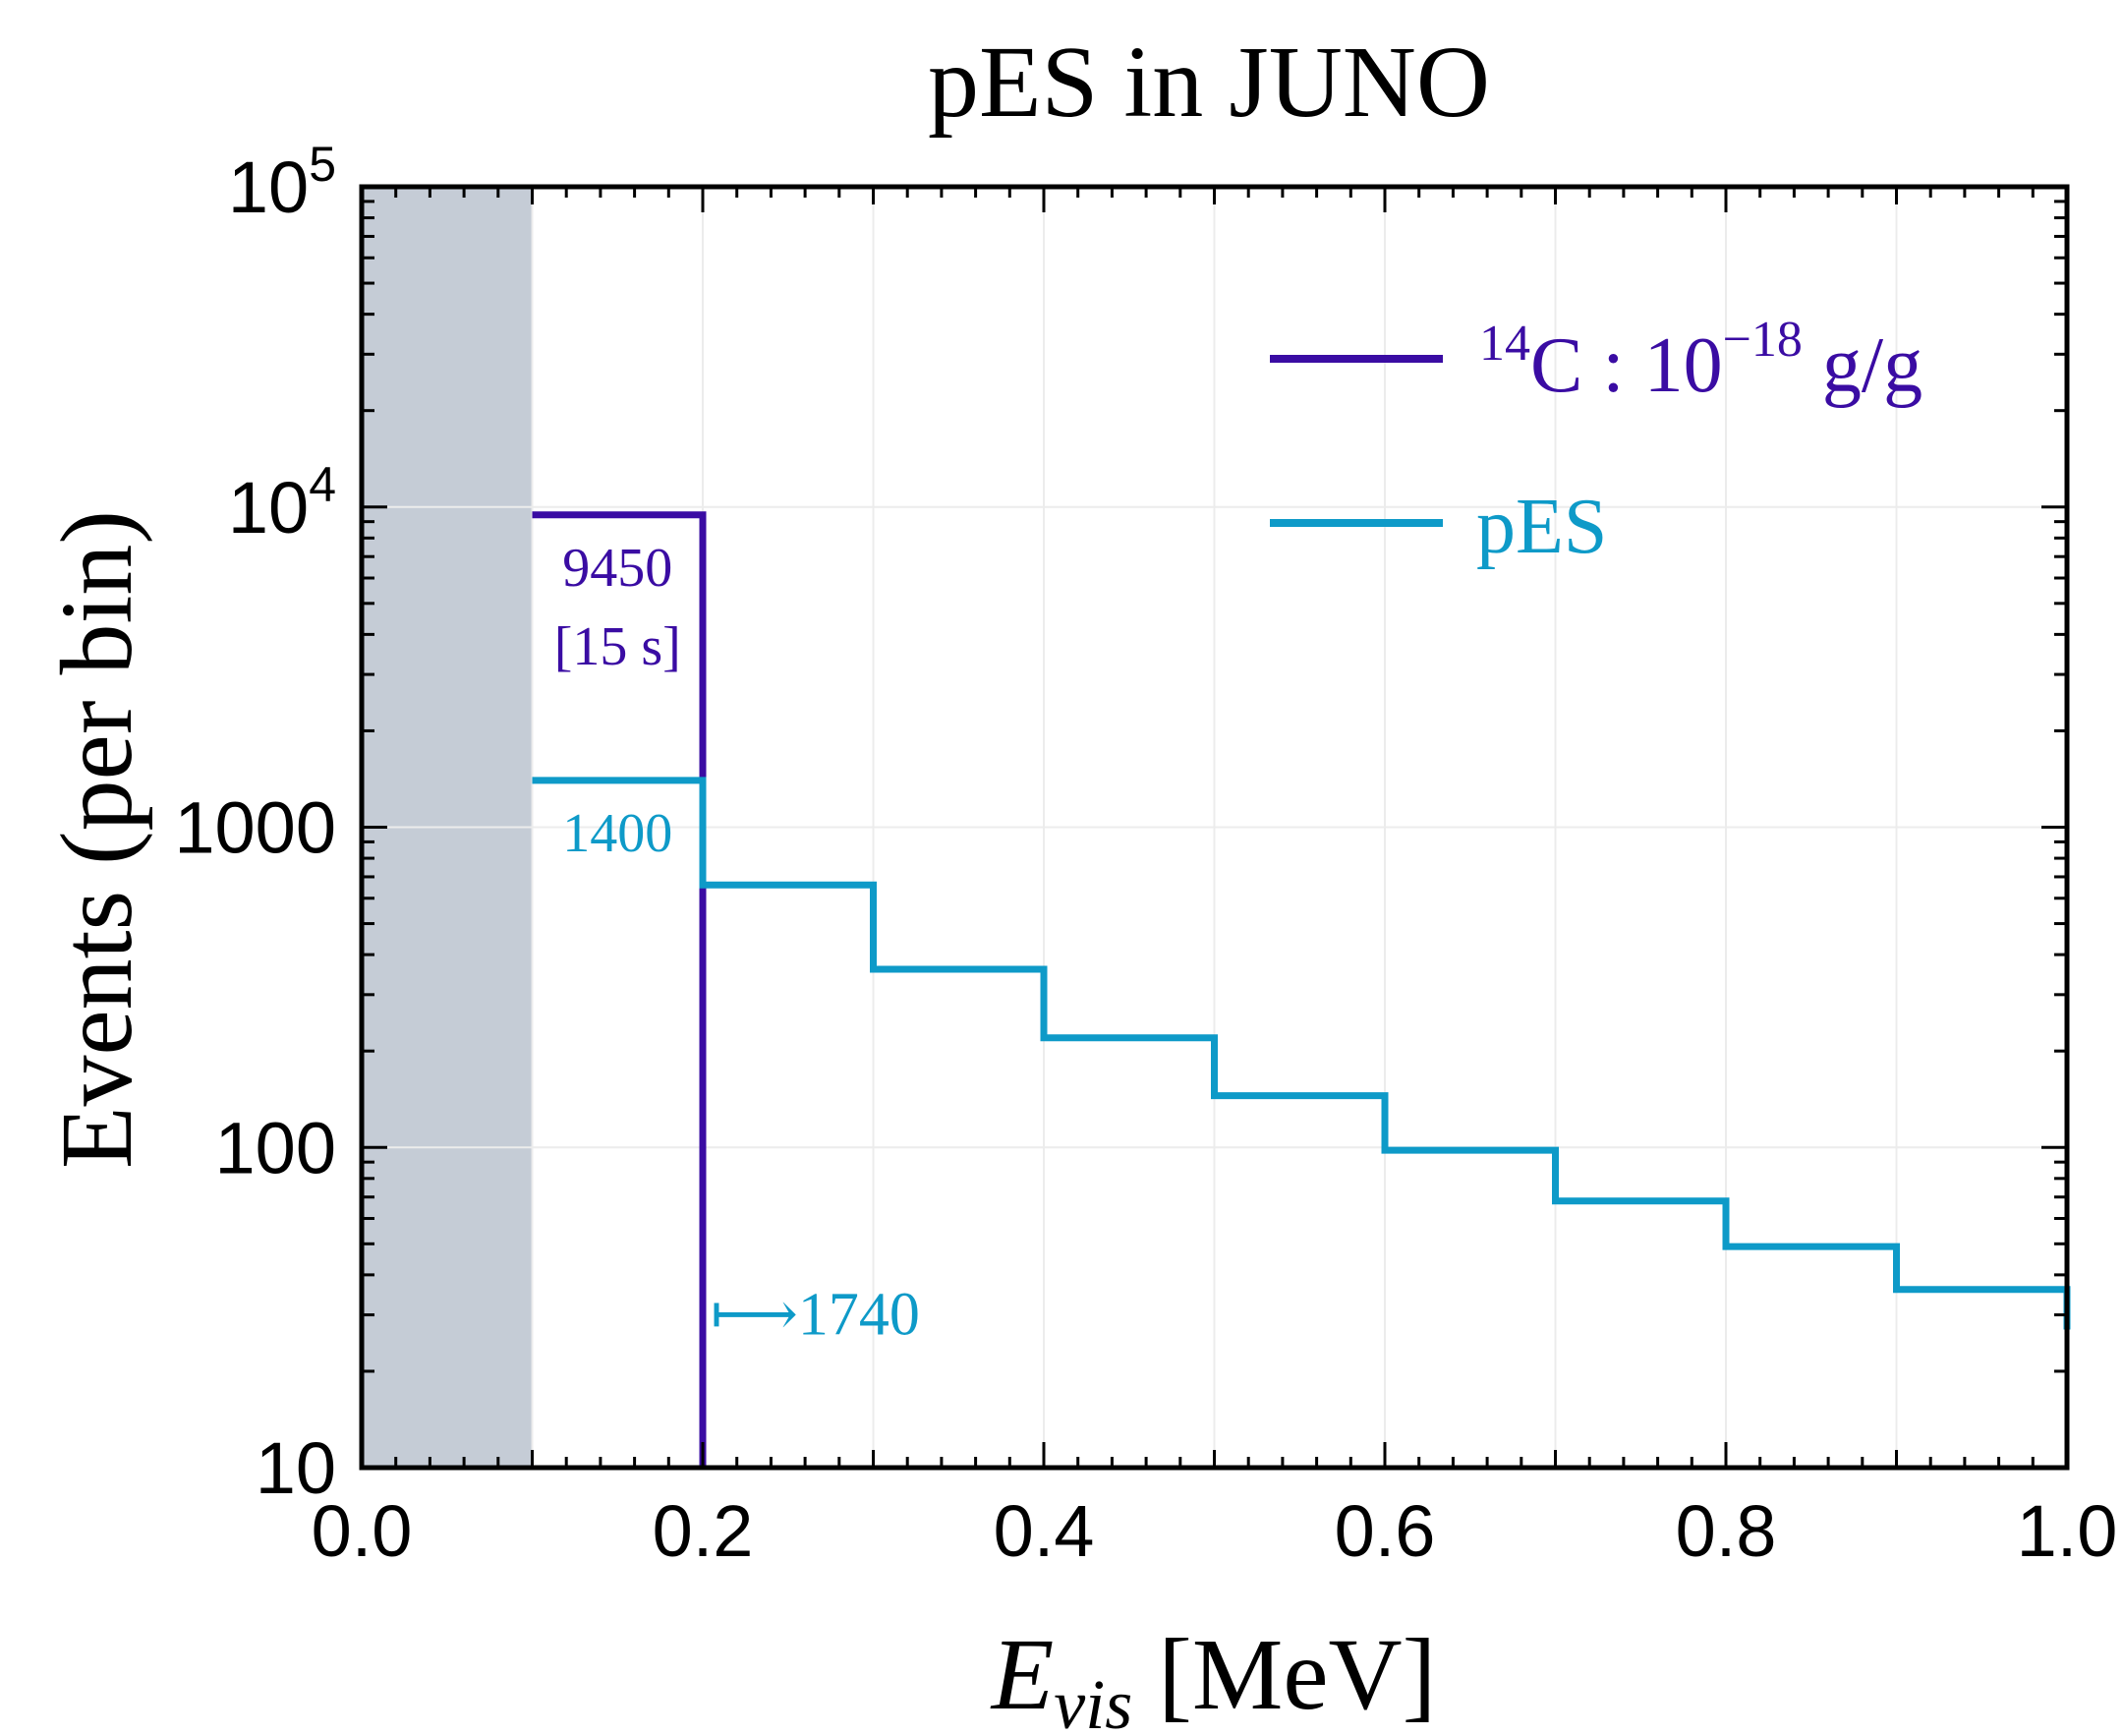 This screenshot has height=1736, width=2123. I want to click on pes-arrow-value-label: ⟼1740, so click(815, 1315).